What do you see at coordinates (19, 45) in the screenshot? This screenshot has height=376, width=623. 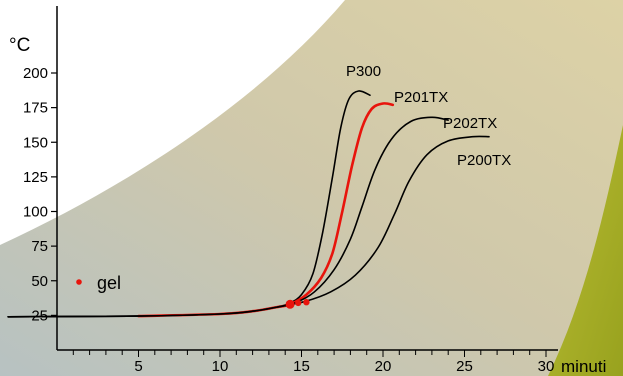 I see `y-axis-label: °C` at bounding box center [19, 45].